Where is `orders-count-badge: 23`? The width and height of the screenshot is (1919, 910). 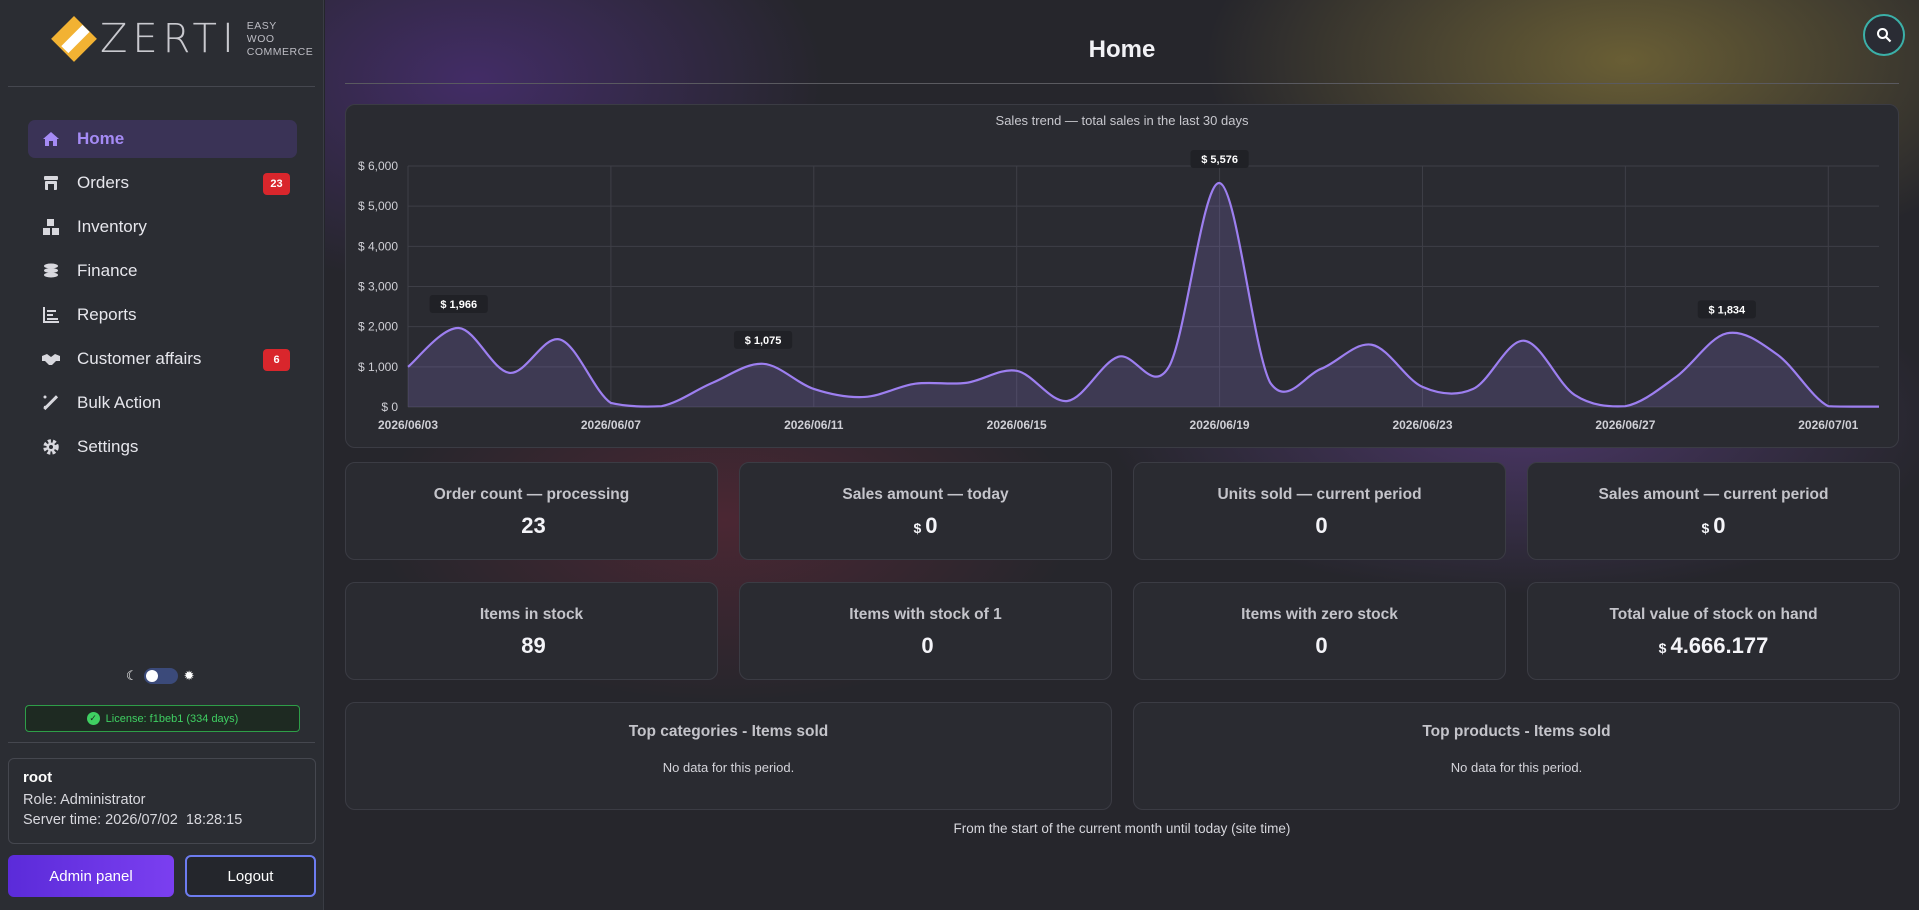 orders-count-badge: 23 is located at coordinates (276, 184).